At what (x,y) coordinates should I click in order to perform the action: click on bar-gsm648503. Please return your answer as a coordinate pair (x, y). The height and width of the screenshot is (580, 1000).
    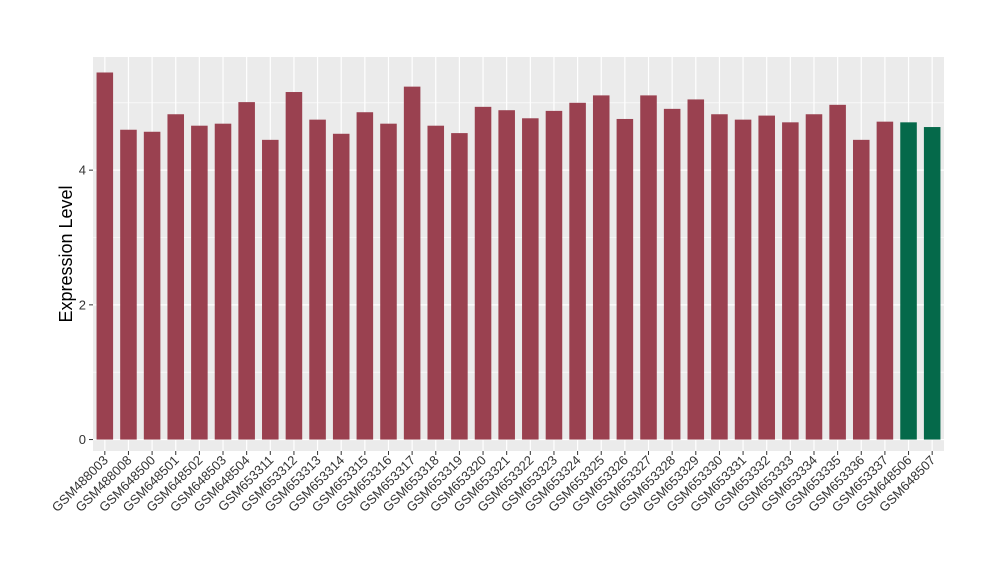
    Looking at the image, I should click on (223, 281).